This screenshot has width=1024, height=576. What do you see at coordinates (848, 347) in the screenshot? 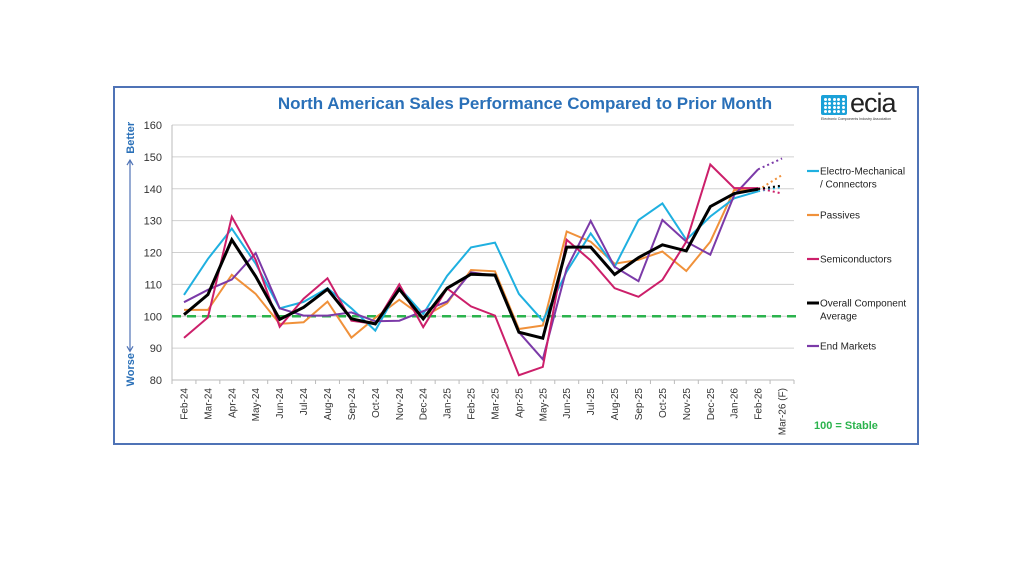
I see `legend-label: End Markets` at bounding box center [848, 347].